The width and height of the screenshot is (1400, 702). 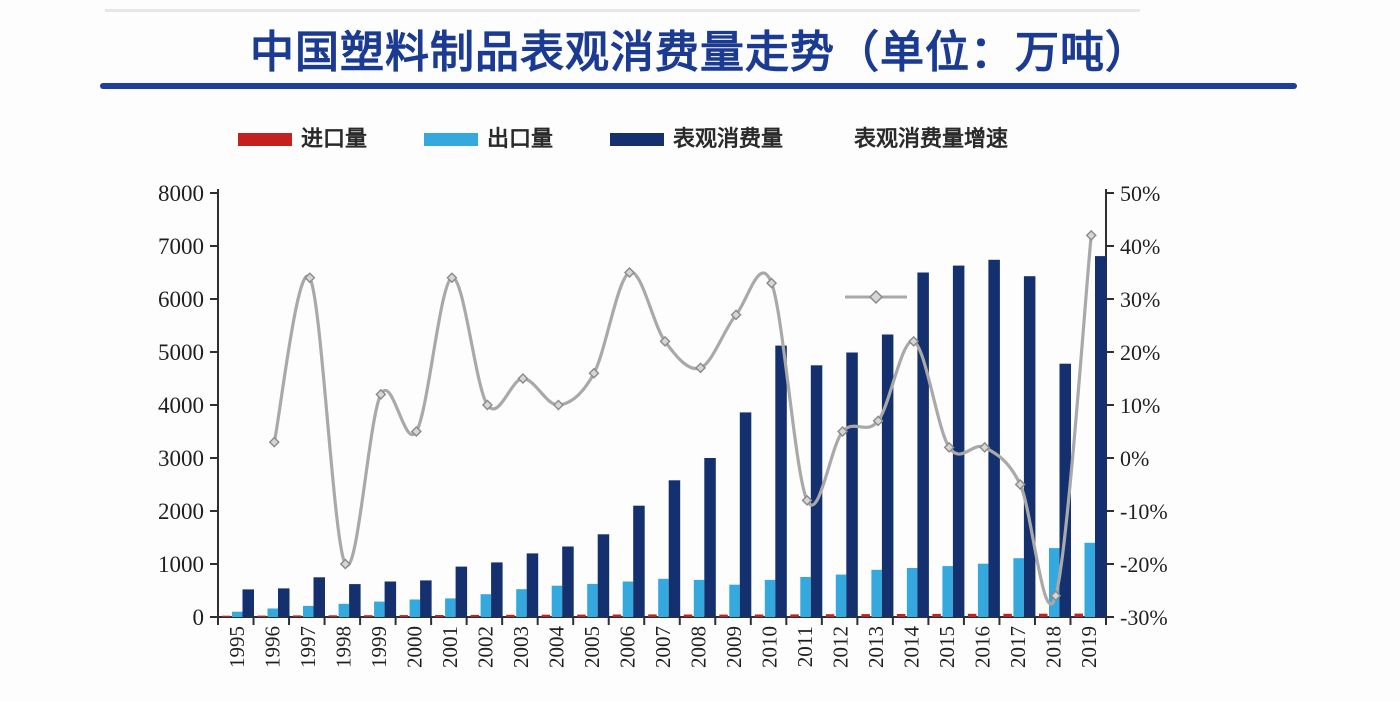 I want to click on import-bars, so click(x=652, y=615).